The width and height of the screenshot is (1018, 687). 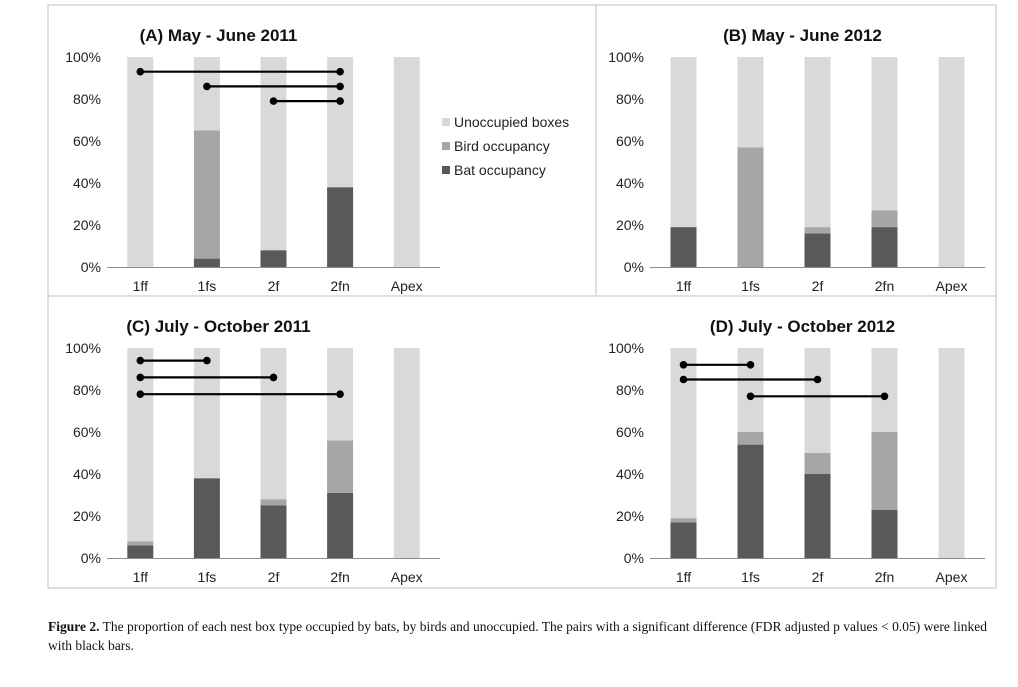 What do you see at coordinates (219, 35) in the screenshot?
I see `chart-title: (A) May - June 2011` at bounding box center [219, 35].